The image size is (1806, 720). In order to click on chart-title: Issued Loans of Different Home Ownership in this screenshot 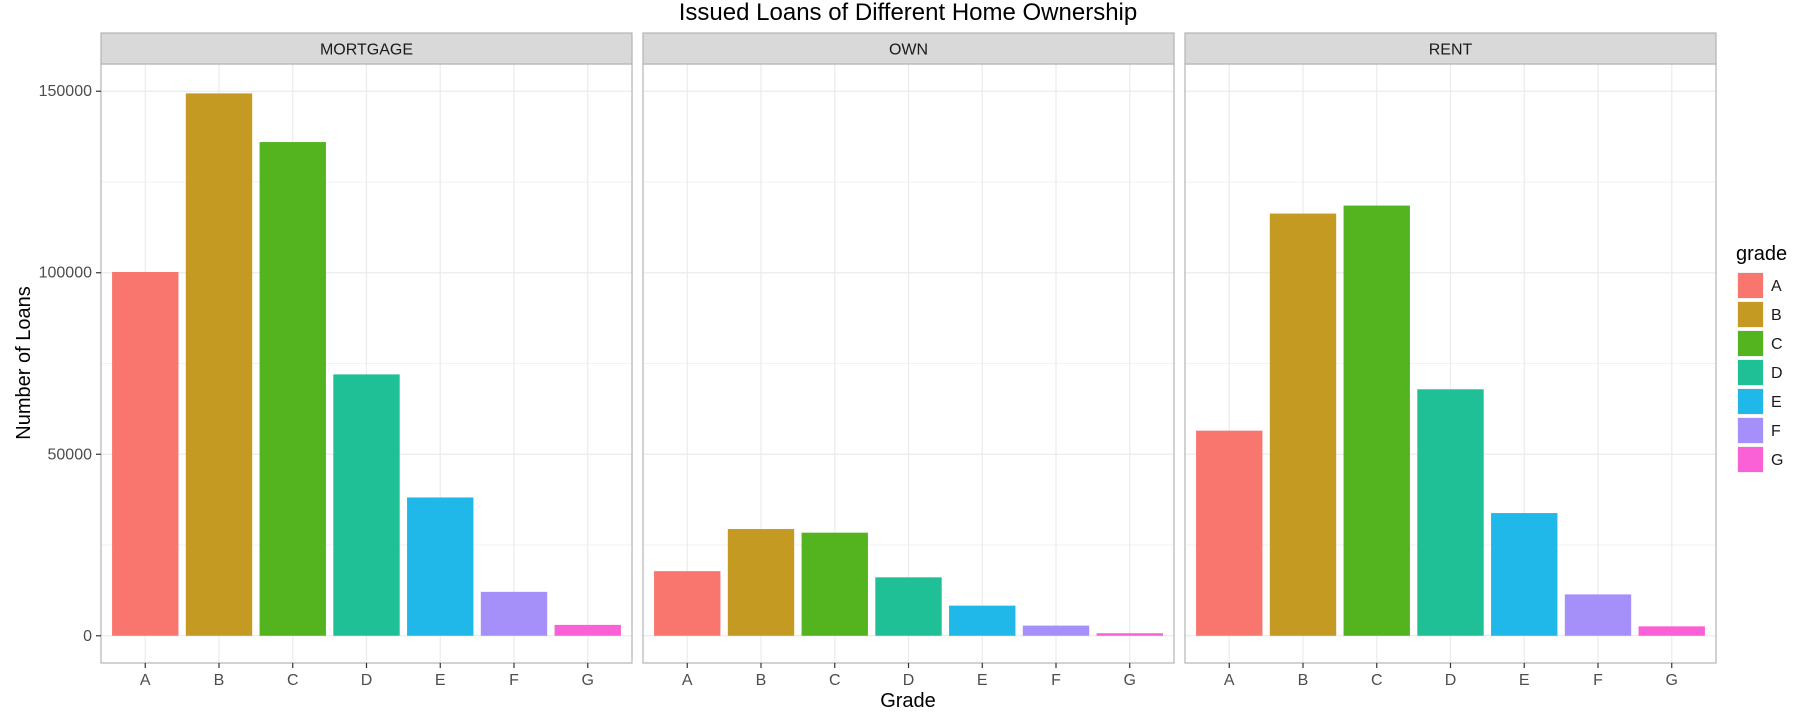, I will do `click(908, 13)`.